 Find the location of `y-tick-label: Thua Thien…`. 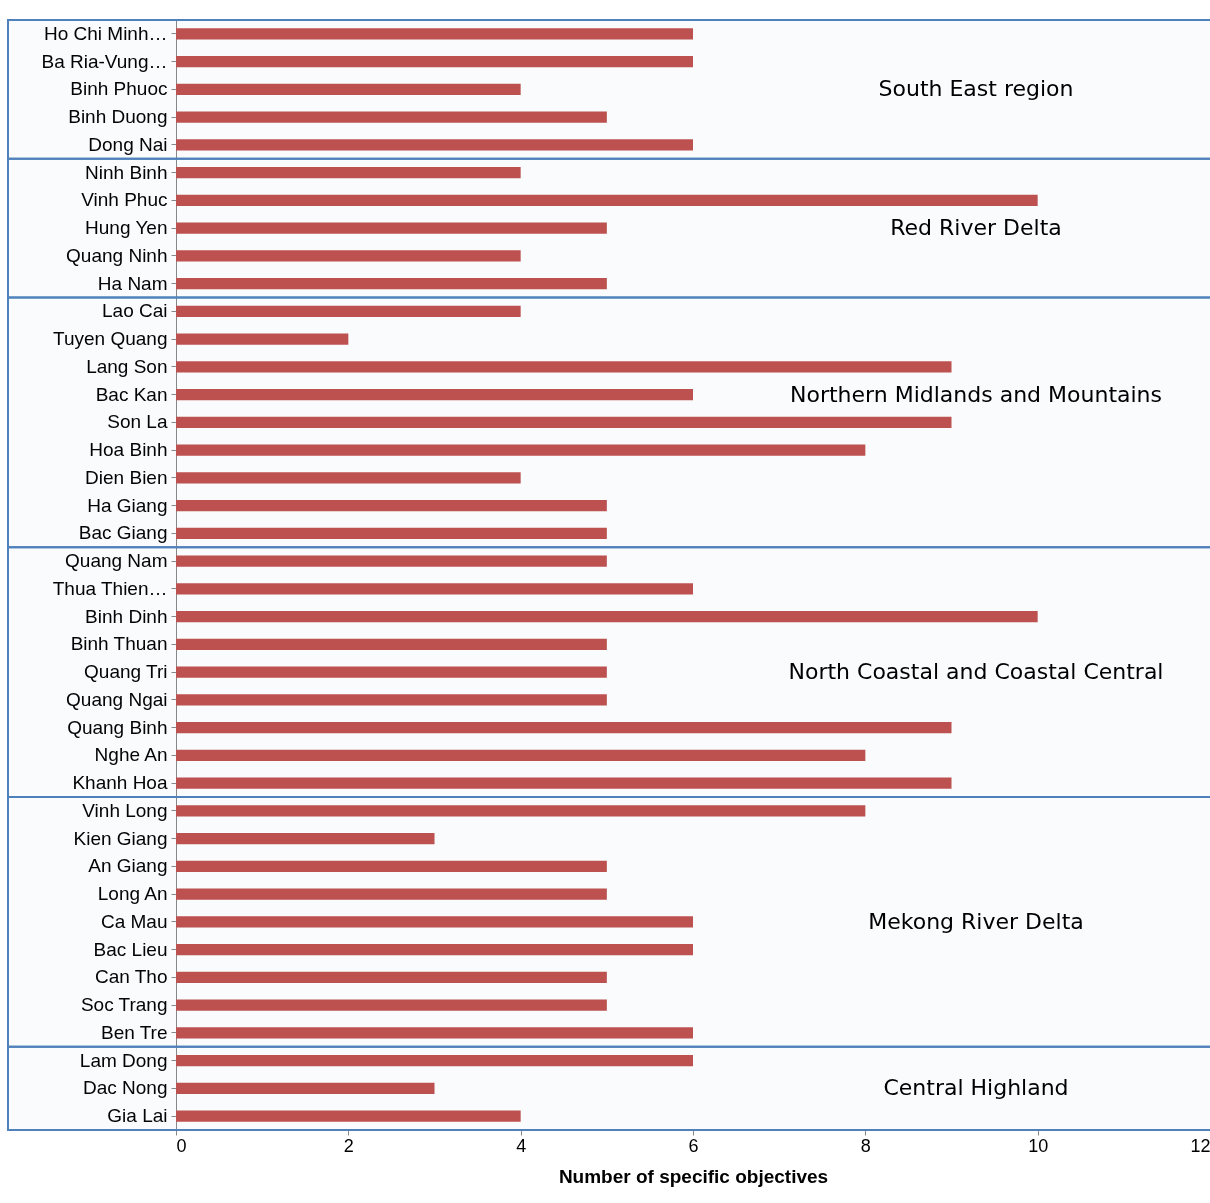

y-tick-label: Thua Thien… is located at coordinates (110, 588).